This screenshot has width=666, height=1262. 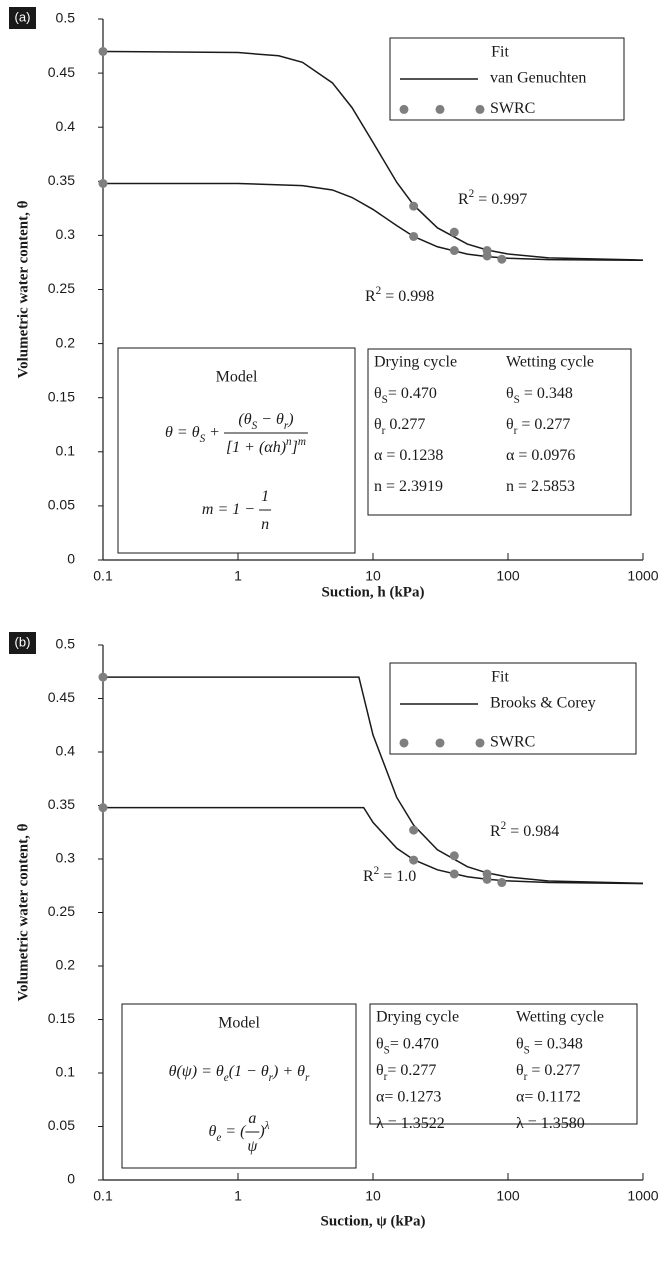 I want to click on text-run: α= 0.1273, so click(x=408, y=1096).